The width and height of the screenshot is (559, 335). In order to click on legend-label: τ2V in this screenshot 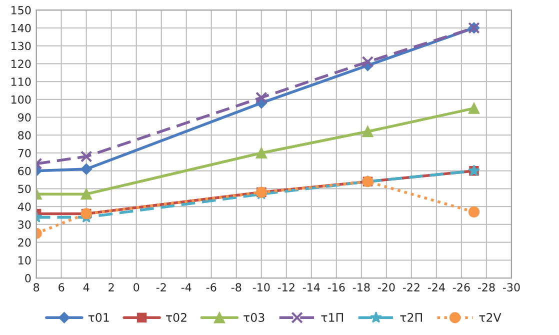, I will do `click(490, 317)`.